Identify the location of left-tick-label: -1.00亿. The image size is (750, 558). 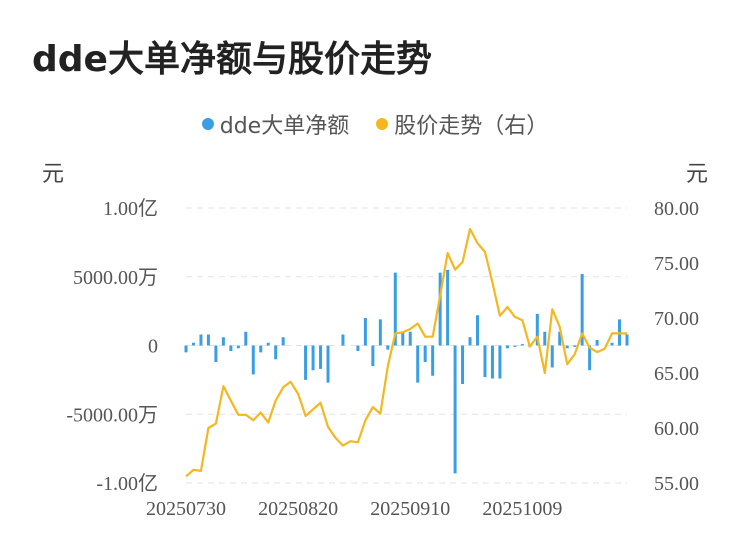
(127, 483).